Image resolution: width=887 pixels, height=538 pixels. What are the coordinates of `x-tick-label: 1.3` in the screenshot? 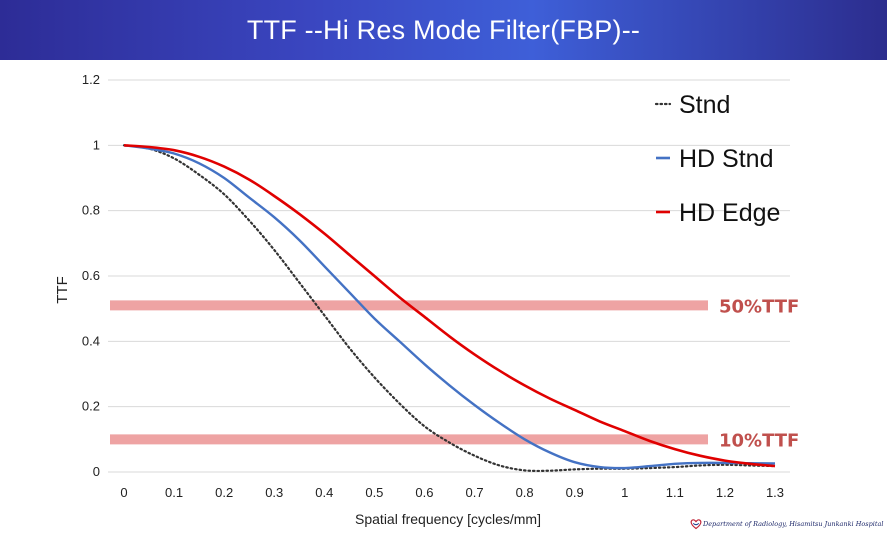 It's located at (775, 492).